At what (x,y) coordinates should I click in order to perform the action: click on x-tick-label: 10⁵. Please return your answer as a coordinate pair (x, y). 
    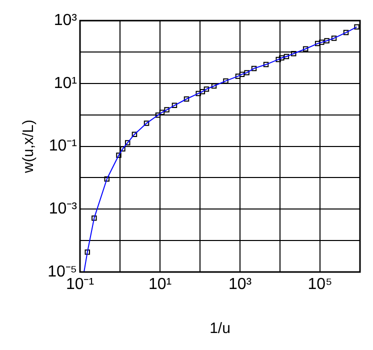
    Looking at the image, I should click on (320, 285).